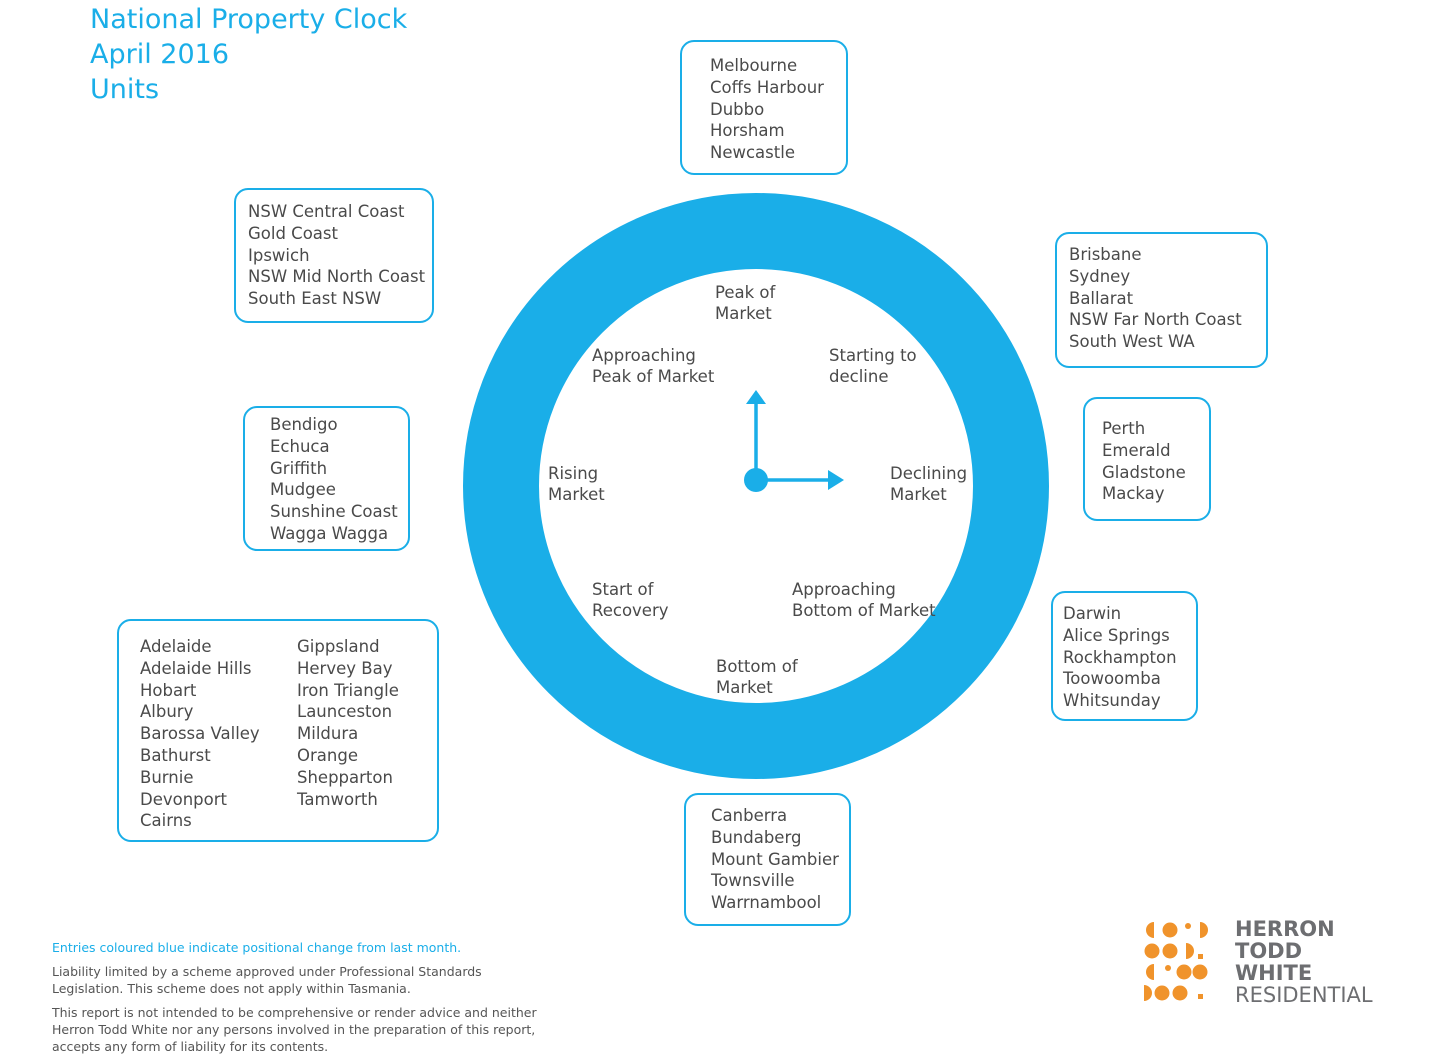 This screenshot has width=1440, height=1055. I want to click on region-item: Mudgee, so click(303, 490).